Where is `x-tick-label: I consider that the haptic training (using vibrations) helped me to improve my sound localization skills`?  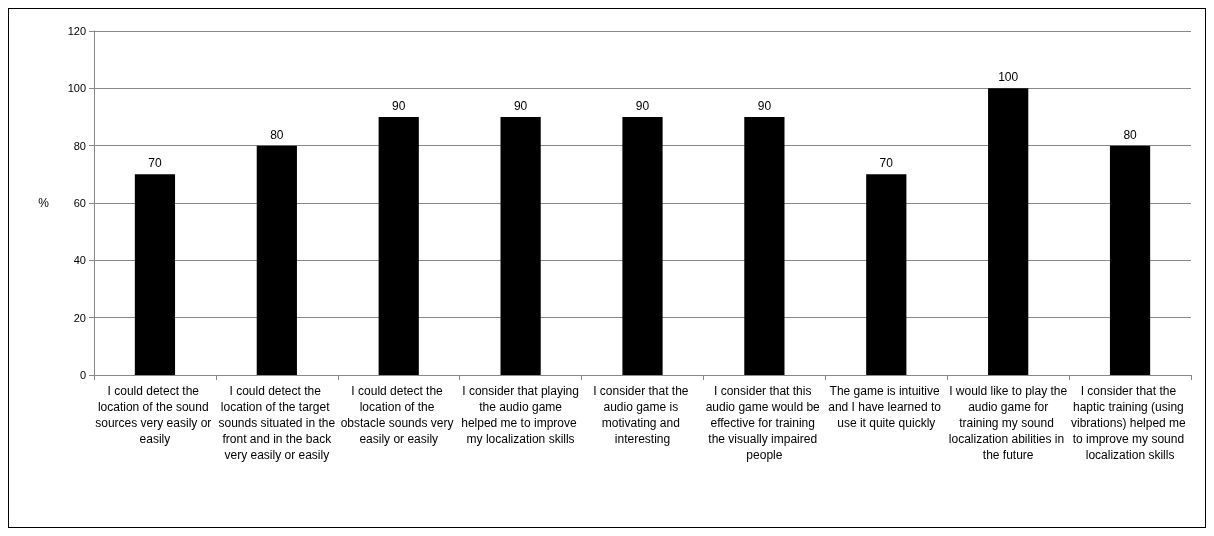 x-tick-label: I consider that the haptic training (using vibrations) helped me to improve my sound localization skills is located at coordinates (1130, 423).